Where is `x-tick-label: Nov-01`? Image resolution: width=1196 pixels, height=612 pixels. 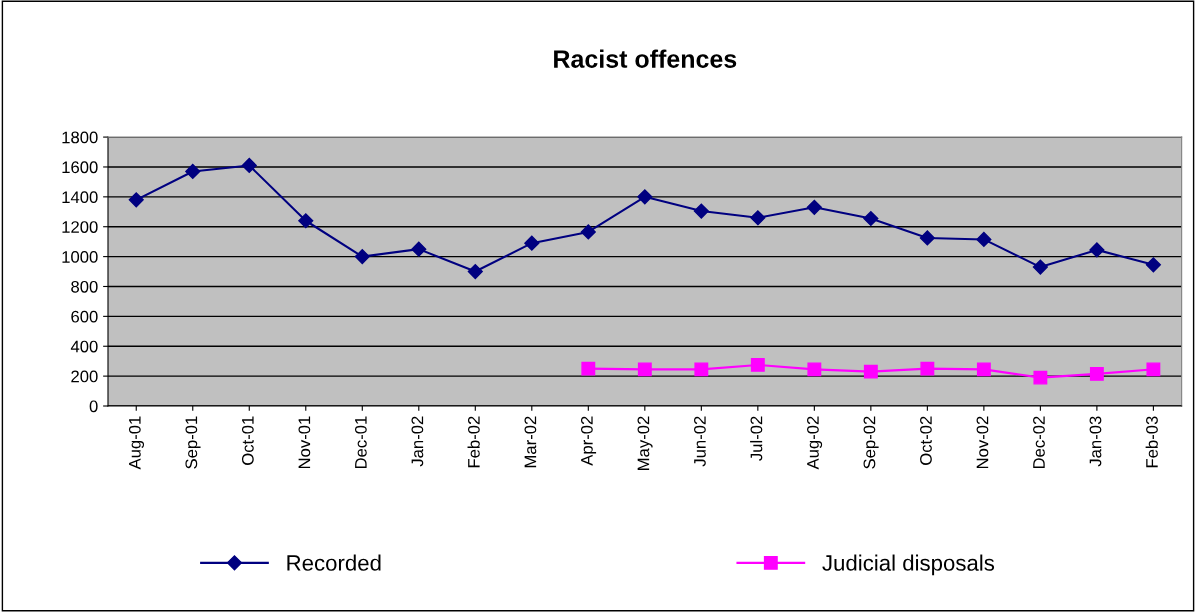
x-tick-label: Nov-01 is located at coordinates (304, 442).